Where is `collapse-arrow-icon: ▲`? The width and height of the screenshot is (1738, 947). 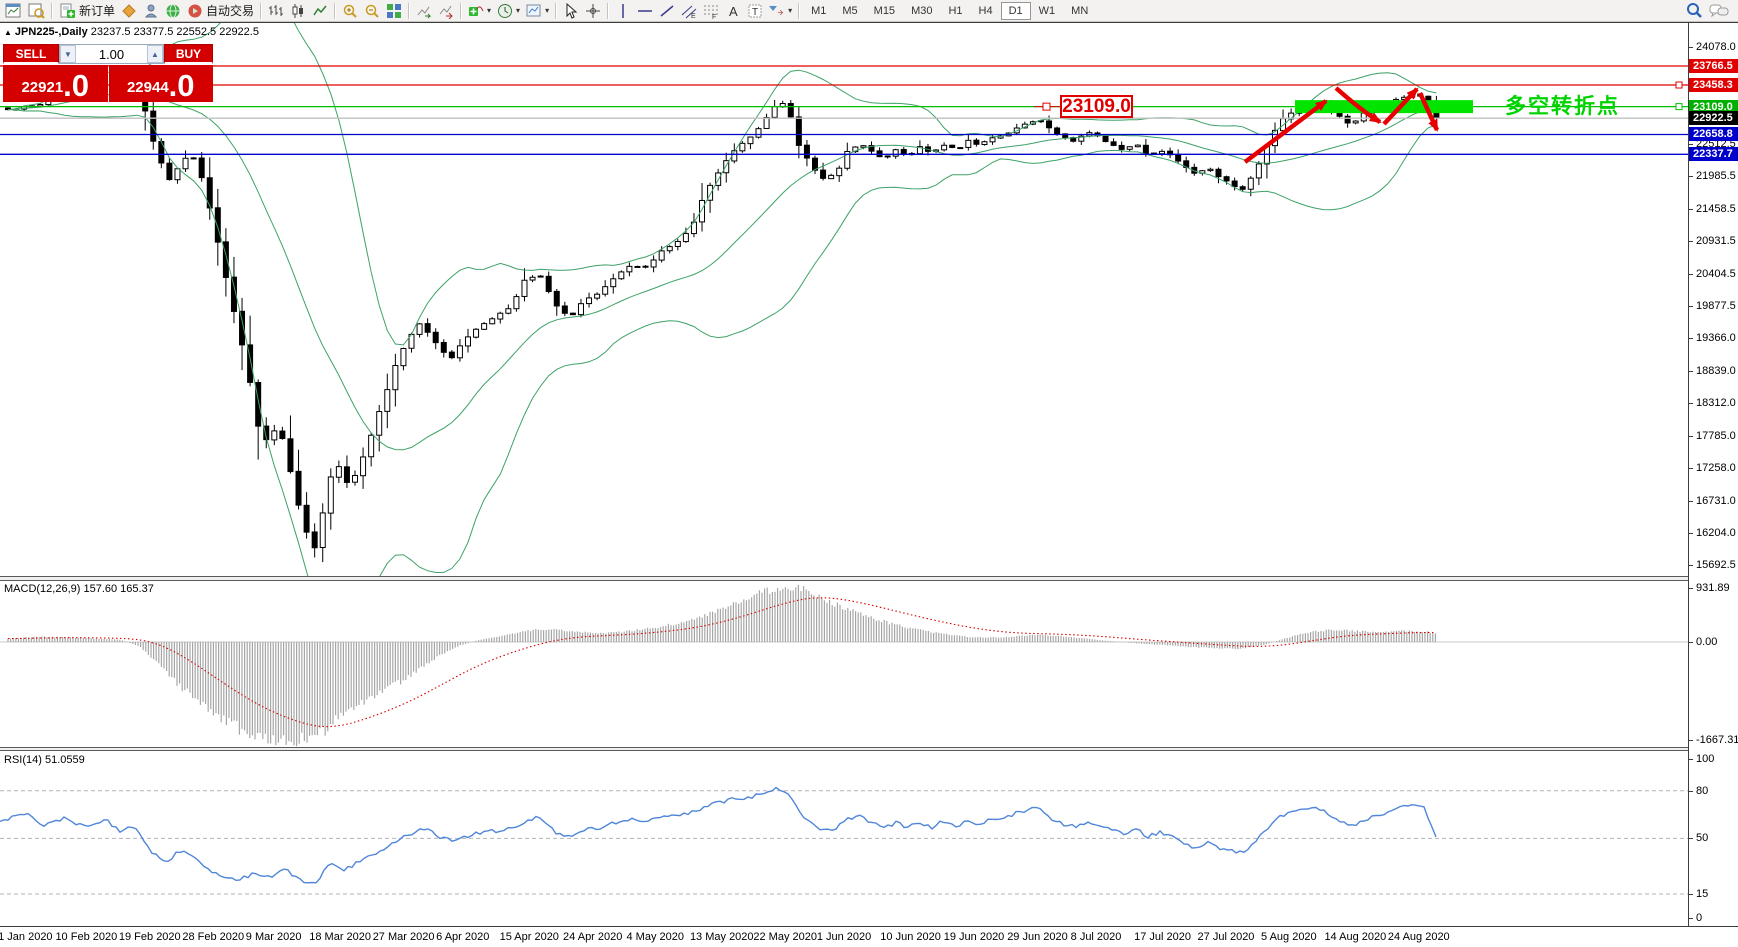 collapse-arrow-icon: ▲ is located at coordinates (8, 32).